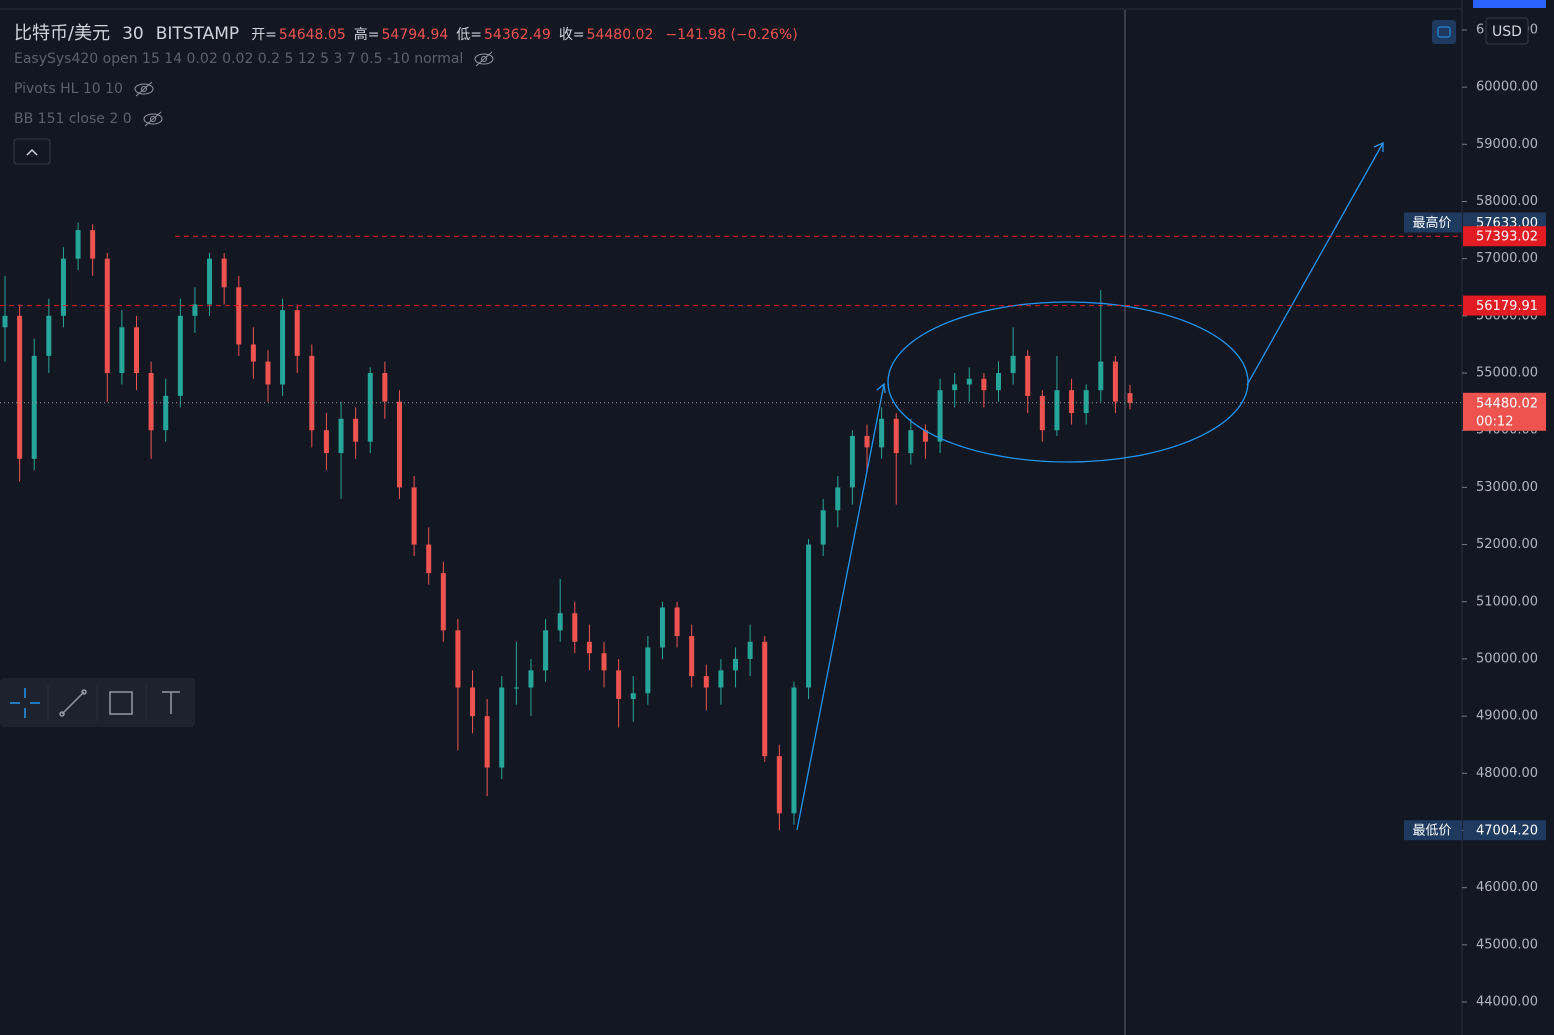 The width and height of the screenshot is (1554, 1035). What do you see at coordinates (731, 35) in the screenshot?
I see `change: −141.98 (−0.26%)` at bounding box center [731, 35].